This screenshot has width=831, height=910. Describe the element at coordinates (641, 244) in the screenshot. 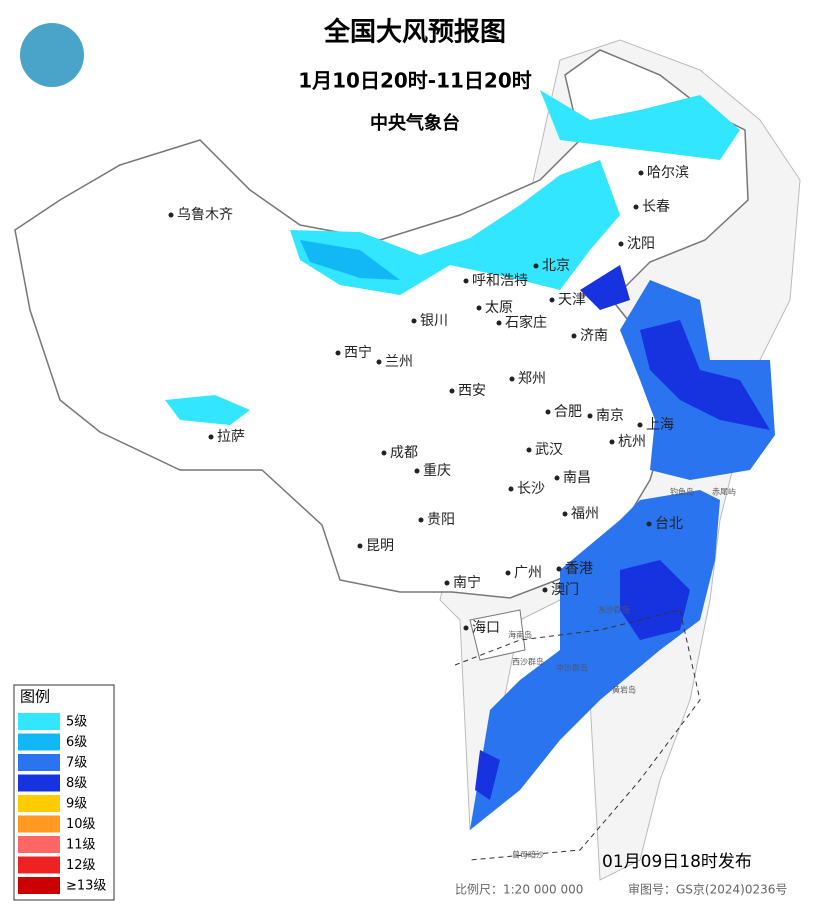

I see `city-label: 沈阳` at that location.